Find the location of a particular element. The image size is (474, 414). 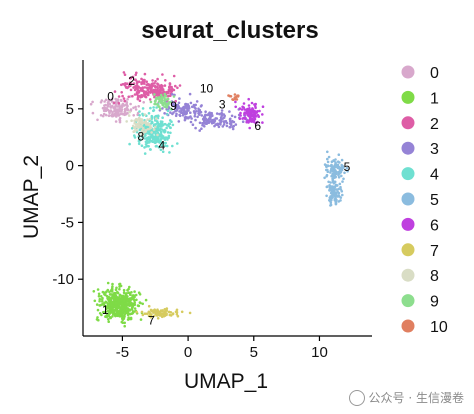

x-tick-label: 10 is located at coordinates (319, 352).